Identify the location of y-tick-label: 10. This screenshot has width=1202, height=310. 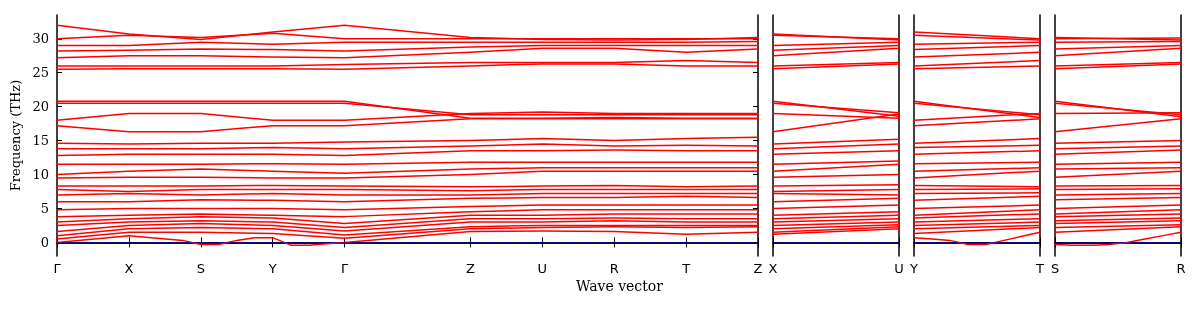
(40, 175).